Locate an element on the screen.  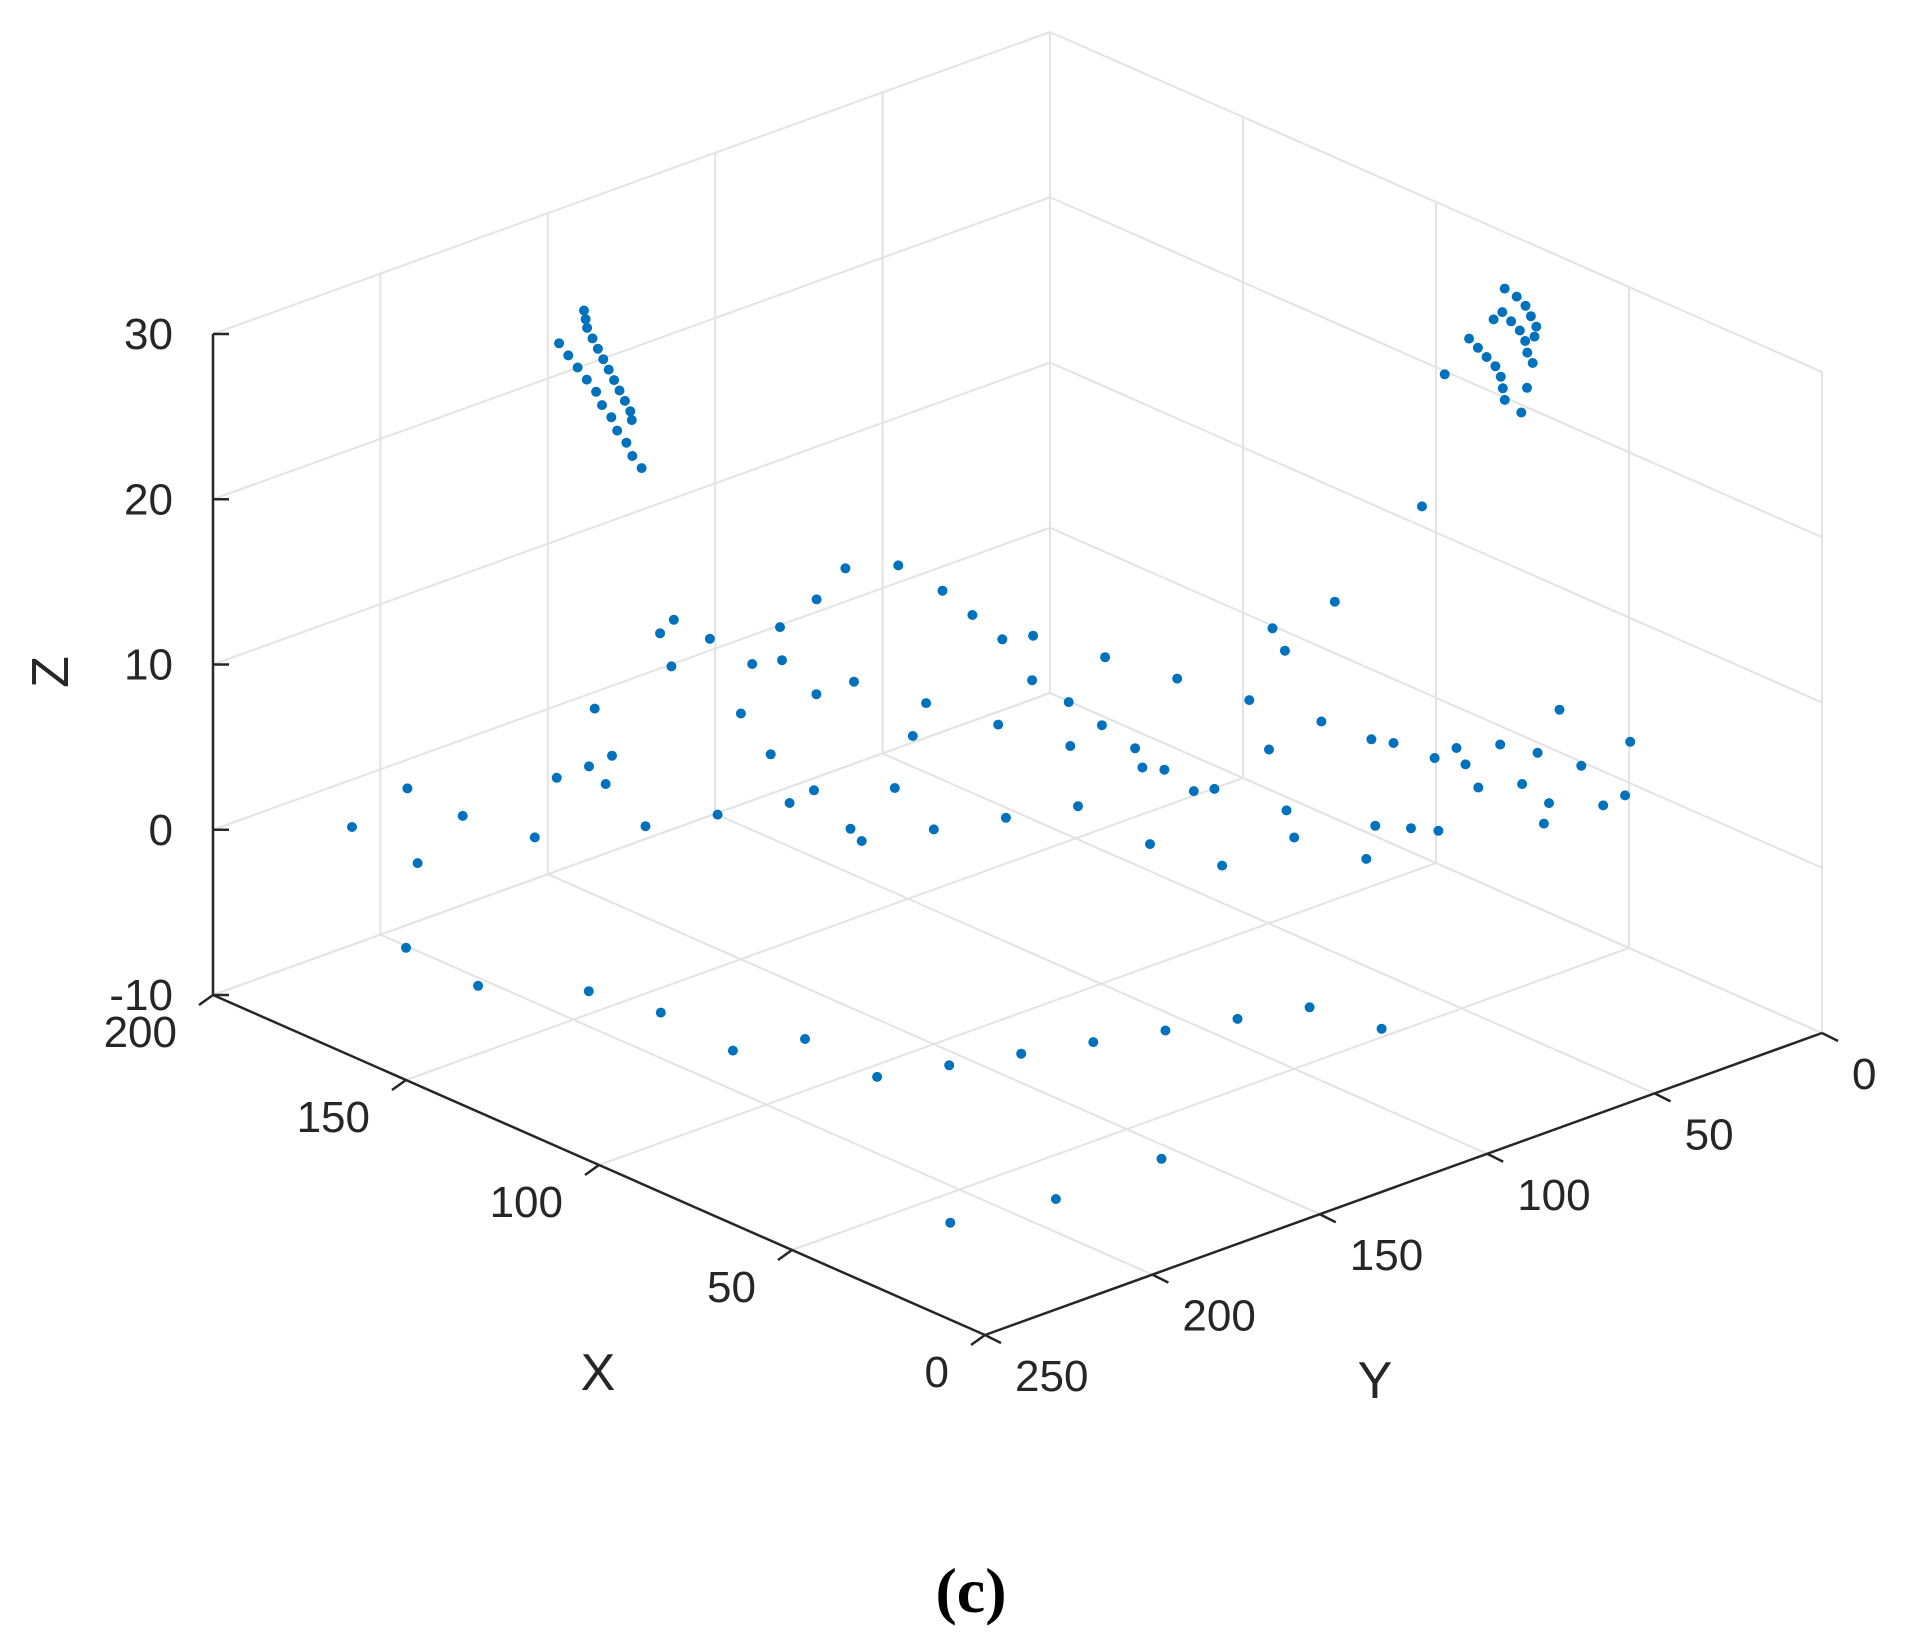
z-tick-label: 20 is located at coordinates (148, 499).